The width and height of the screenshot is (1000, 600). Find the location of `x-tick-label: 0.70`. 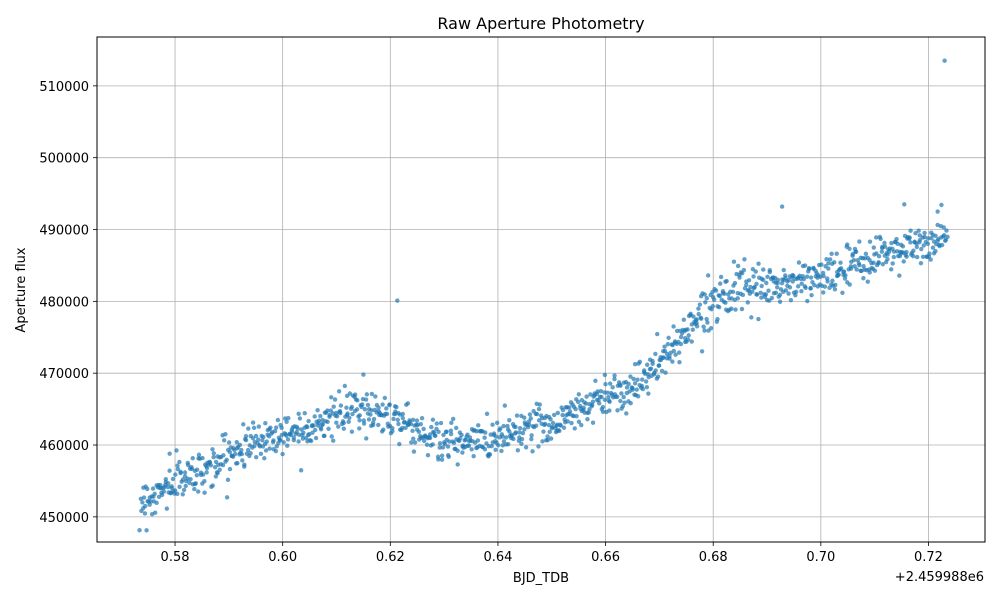

x-tick-label: 0.70 is located at coordinates (820, 557).